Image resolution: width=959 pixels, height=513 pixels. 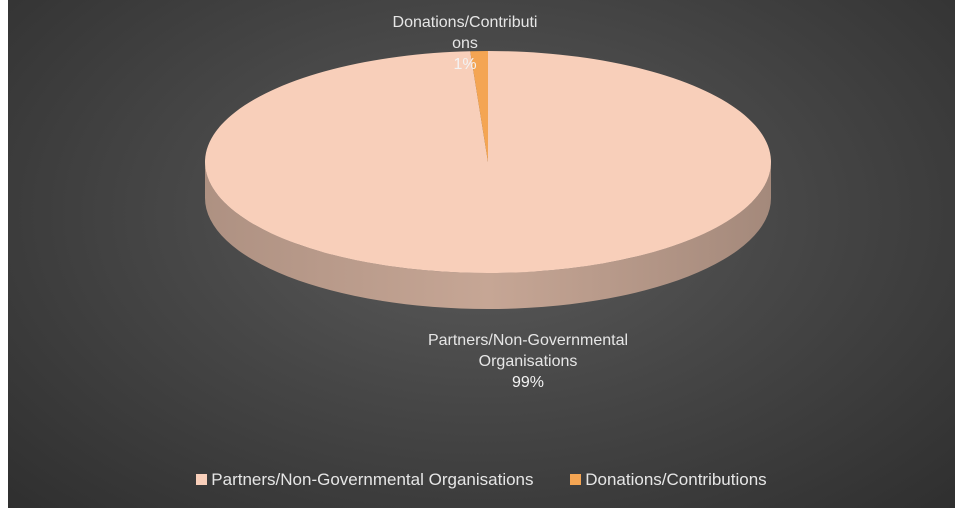 I want to click on data-label-partners-line2: Organisations, so click(x=528, y=361).